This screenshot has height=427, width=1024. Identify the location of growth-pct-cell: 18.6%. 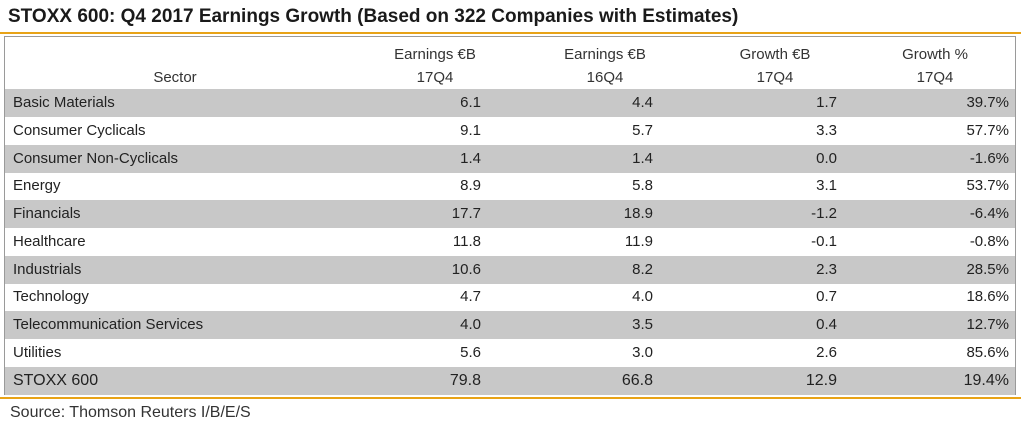
(987, 297).